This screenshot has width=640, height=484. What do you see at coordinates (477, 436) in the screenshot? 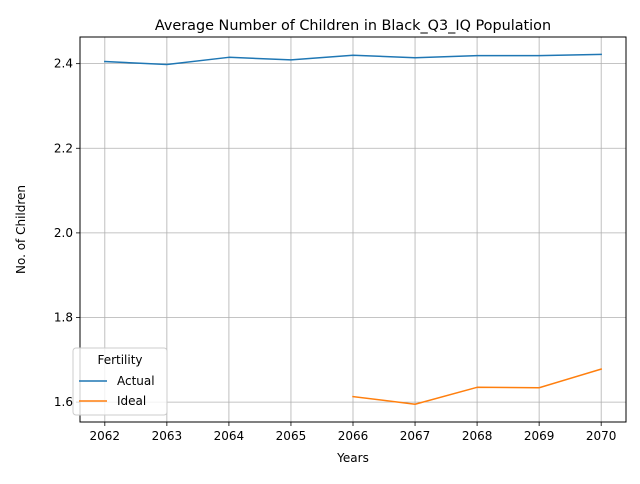
I see `x-tick-label: 2068` at bounding box center [477, 436].